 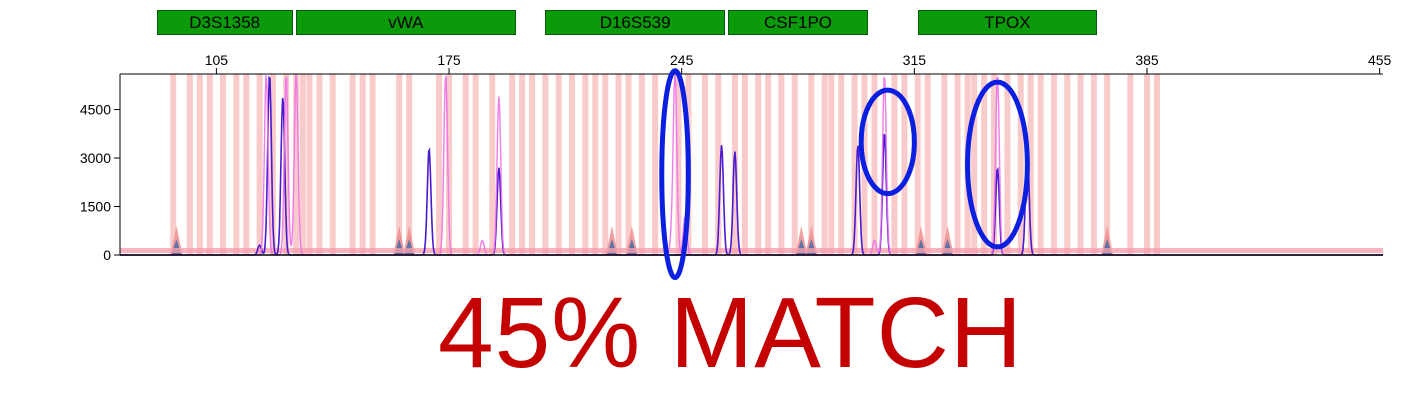 I want to click on y-tick-label: 4500, so click(x=95, y=110).